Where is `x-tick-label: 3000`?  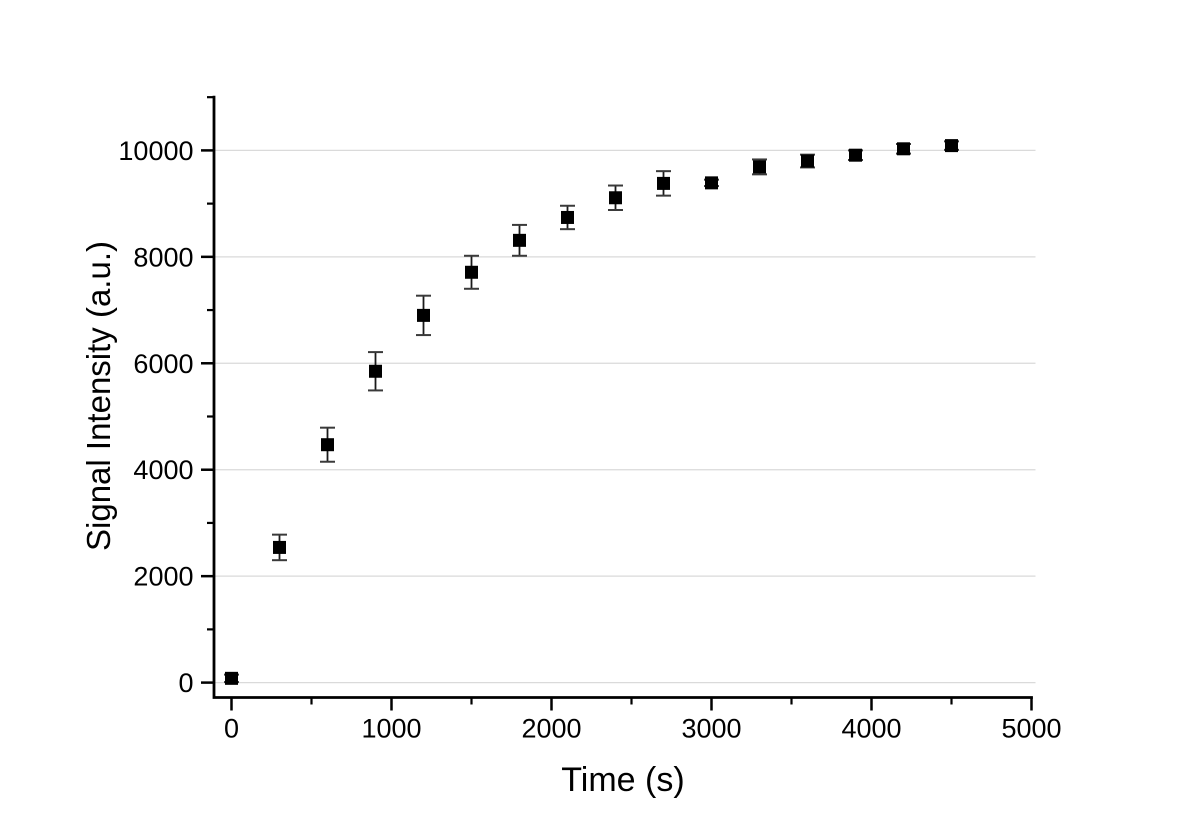 x-tick-label: 3000 is located at coordinates (711, 729).